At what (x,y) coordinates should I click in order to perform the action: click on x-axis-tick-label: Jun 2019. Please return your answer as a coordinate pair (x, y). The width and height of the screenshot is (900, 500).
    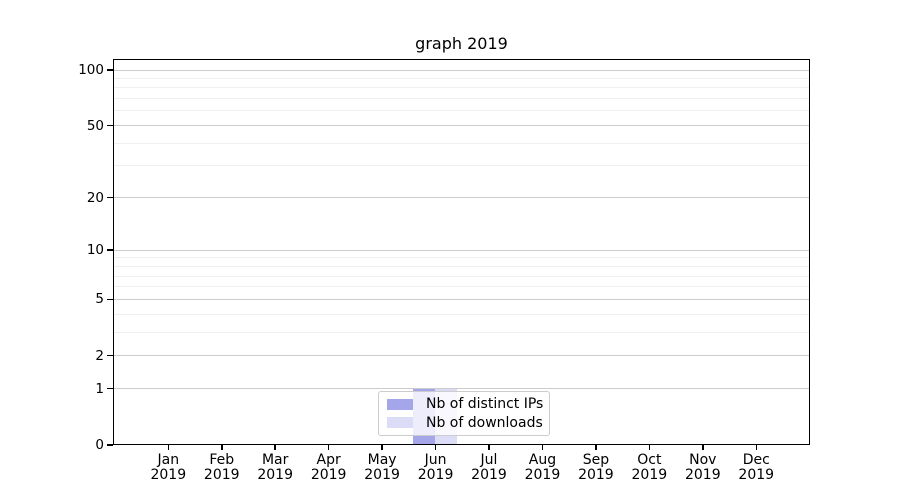
    Looking at the image, I should click on (435, 467).